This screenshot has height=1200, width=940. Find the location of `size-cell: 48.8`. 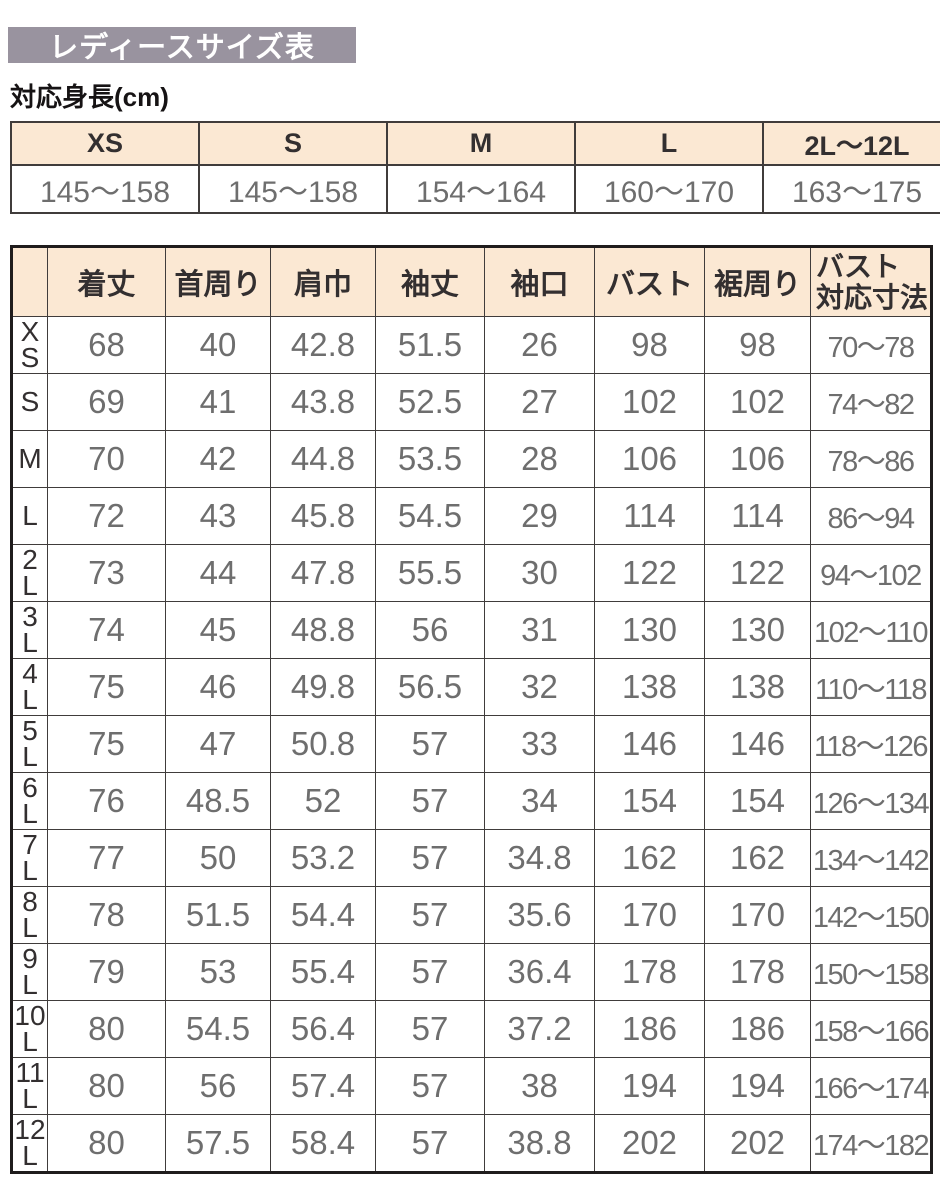

size-cell: 48.8 is located at coordinates (323, 630).